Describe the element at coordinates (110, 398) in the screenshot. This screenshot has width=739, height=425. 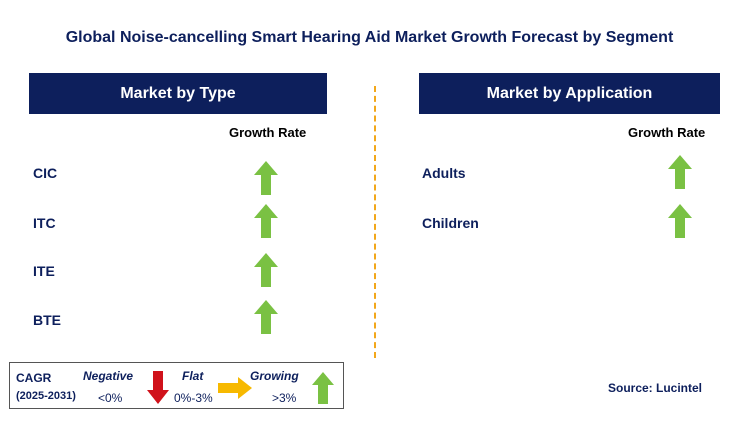
I see `legend-negative-range: <0%` at that location.